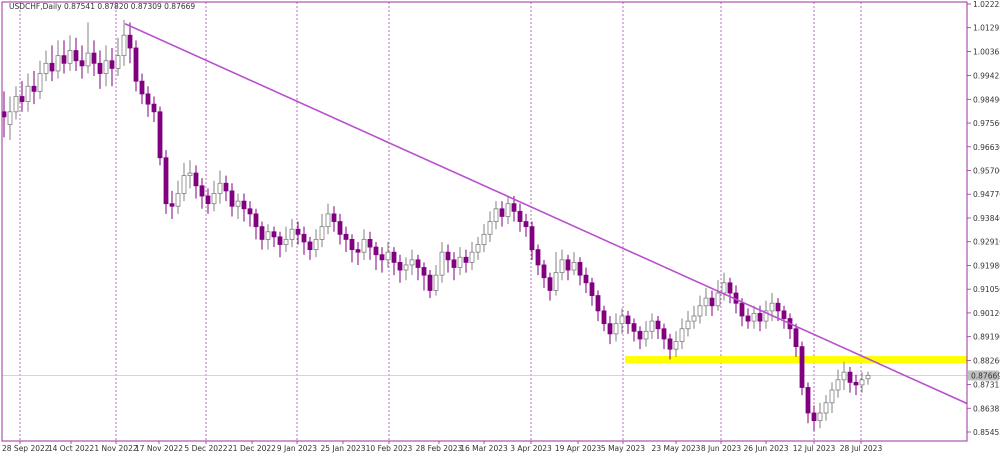  What do you see at coordinates (484, 448) in the screenshot?
I see `x-tick-label: 16 Mar 2023` at bounding box center [484, 448].